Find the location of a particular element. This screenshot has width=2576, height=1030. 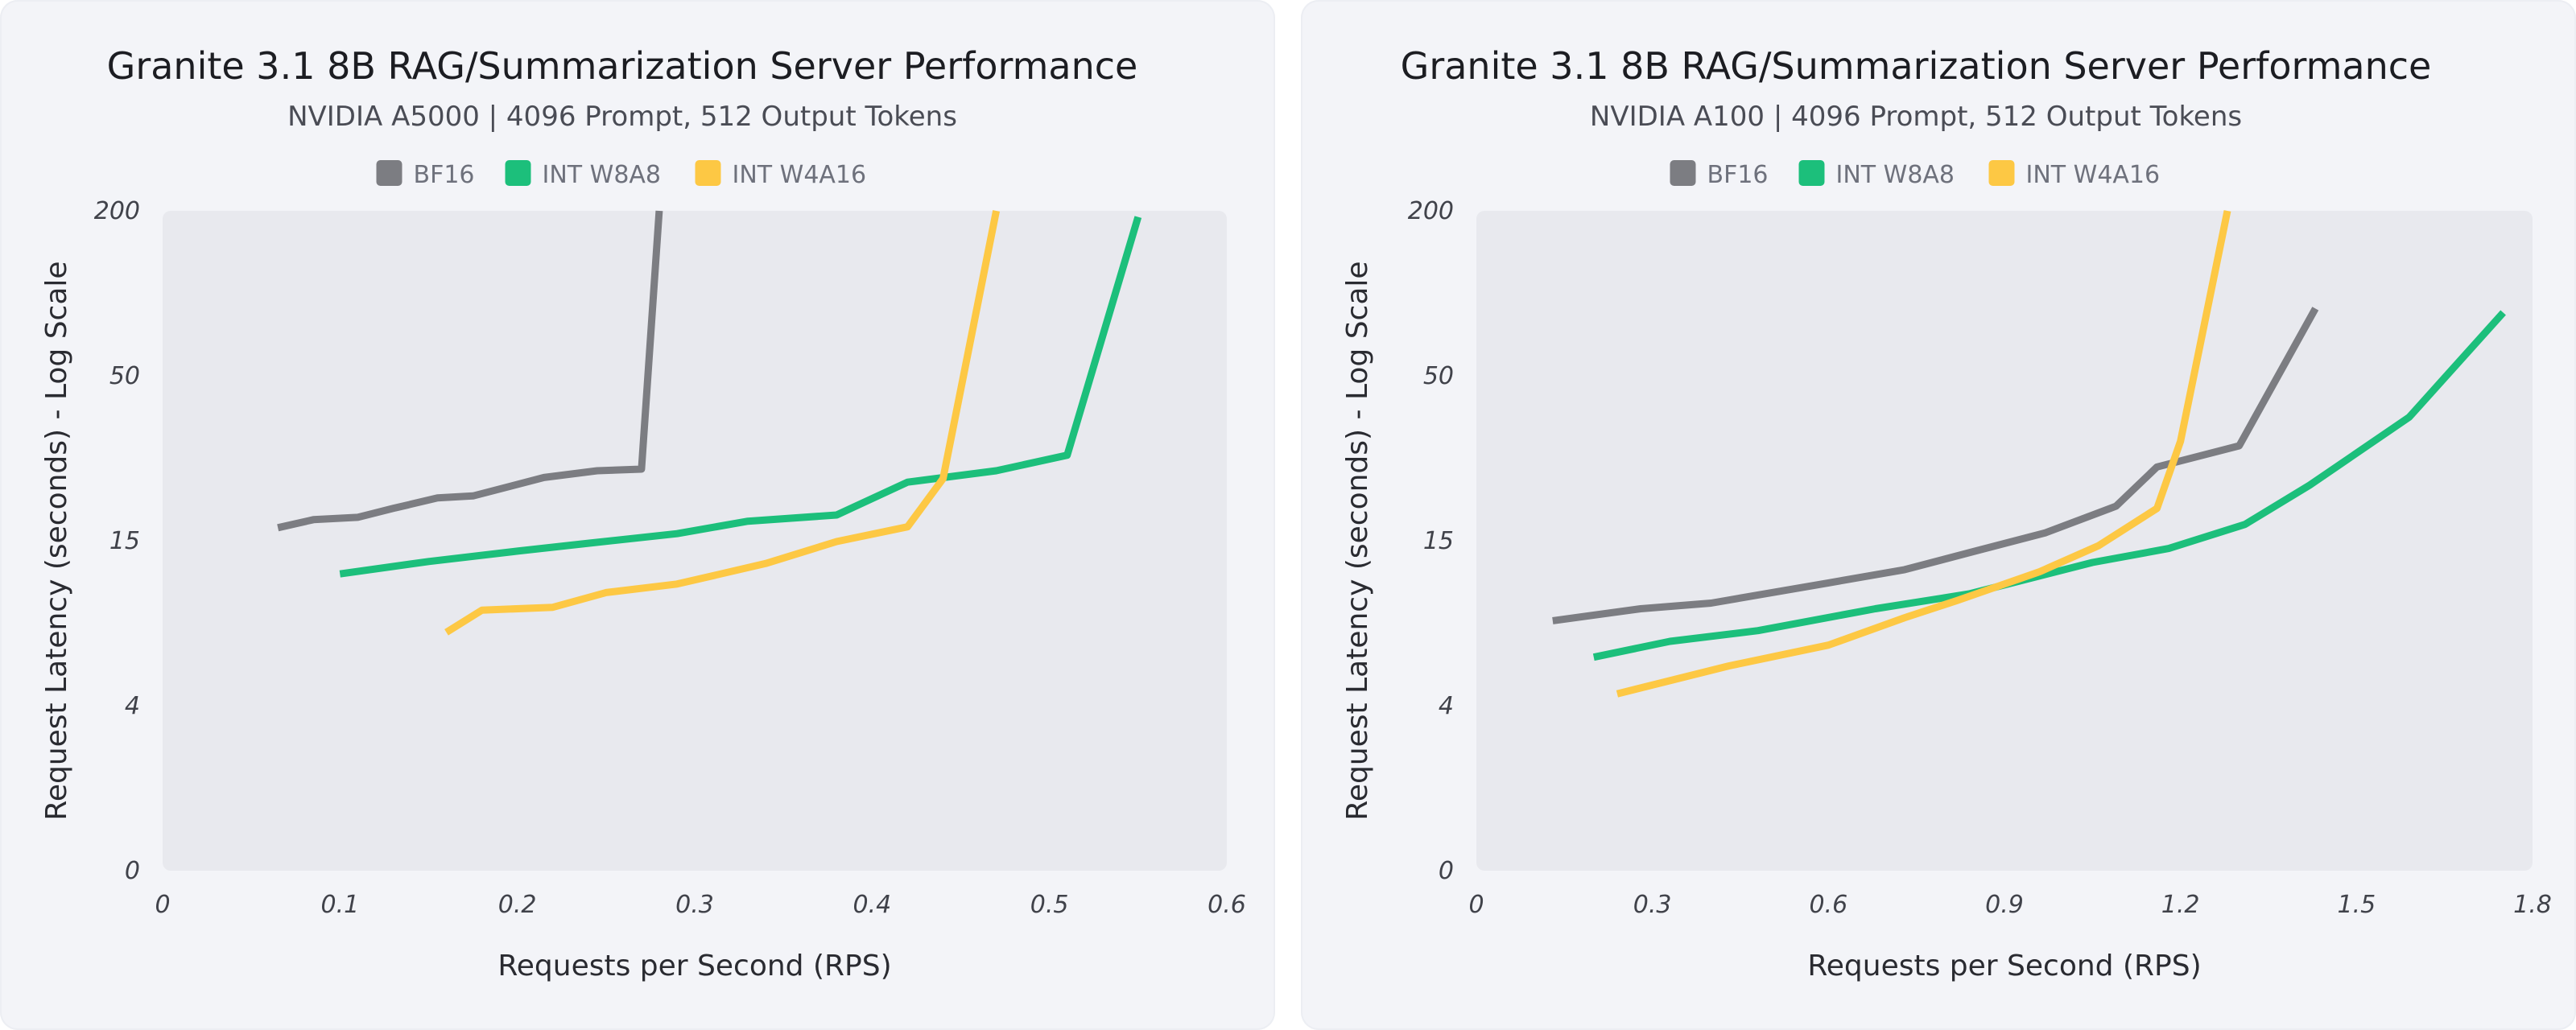

x-tick-label: 1.2 is located at coordinates (2180, 905).